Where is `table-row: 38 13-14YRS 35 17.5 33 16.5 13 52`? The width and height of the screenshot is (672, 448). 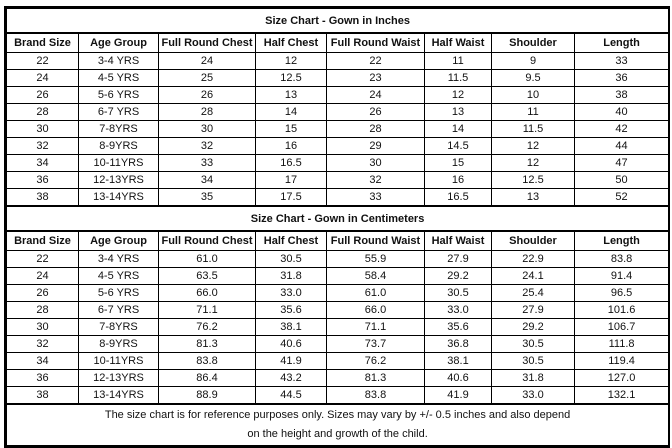
table-row: 38 13-14YRS 35 17.5 33 16.5 13 52 is located at coordinates (338, 197).